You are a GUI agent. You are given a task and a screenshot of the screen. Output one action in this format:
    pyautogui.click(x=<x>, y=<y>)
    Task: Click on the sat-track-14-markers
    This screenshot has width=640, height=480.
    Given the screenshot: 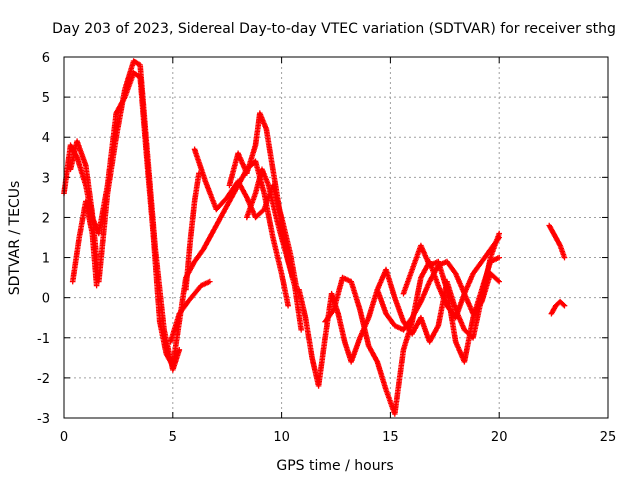 What is the action you would take?
    pyautogui.click(x=558, y=307)
    